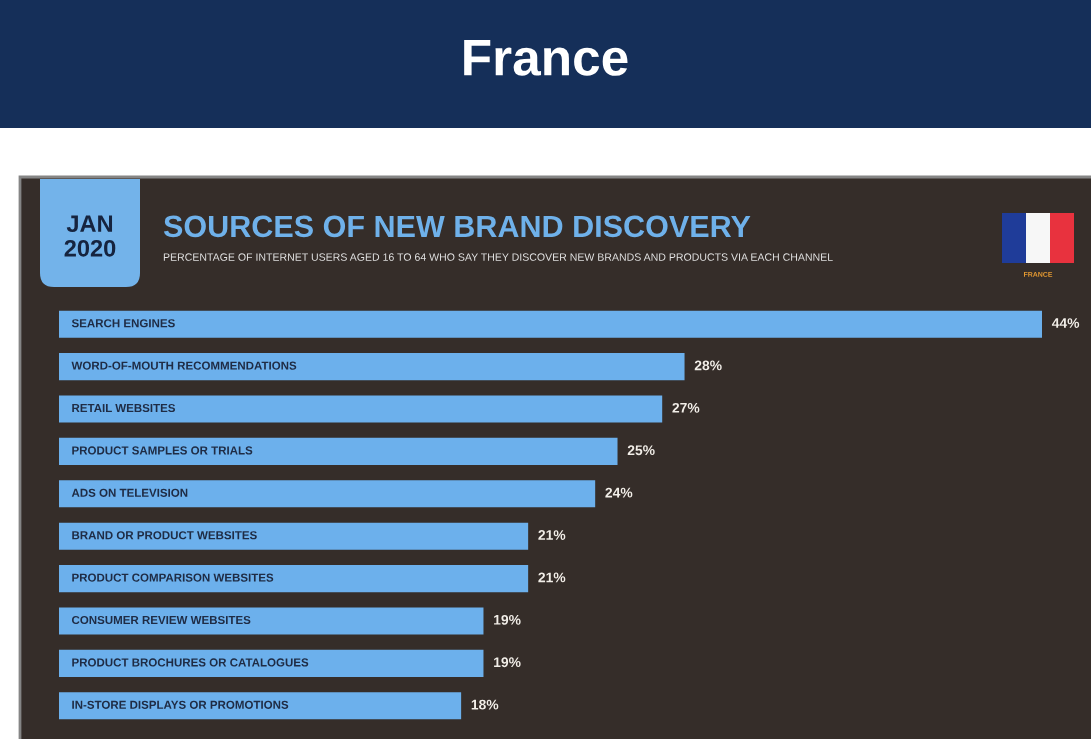 Image resolution: width=1091 pixels, height=739 pixels. What do you see at coordinates (161, 620) in the screenshot?
I see `y-tick-label: CONSUMER REVIEW WEBSITES` at bounding box center [161, 620].